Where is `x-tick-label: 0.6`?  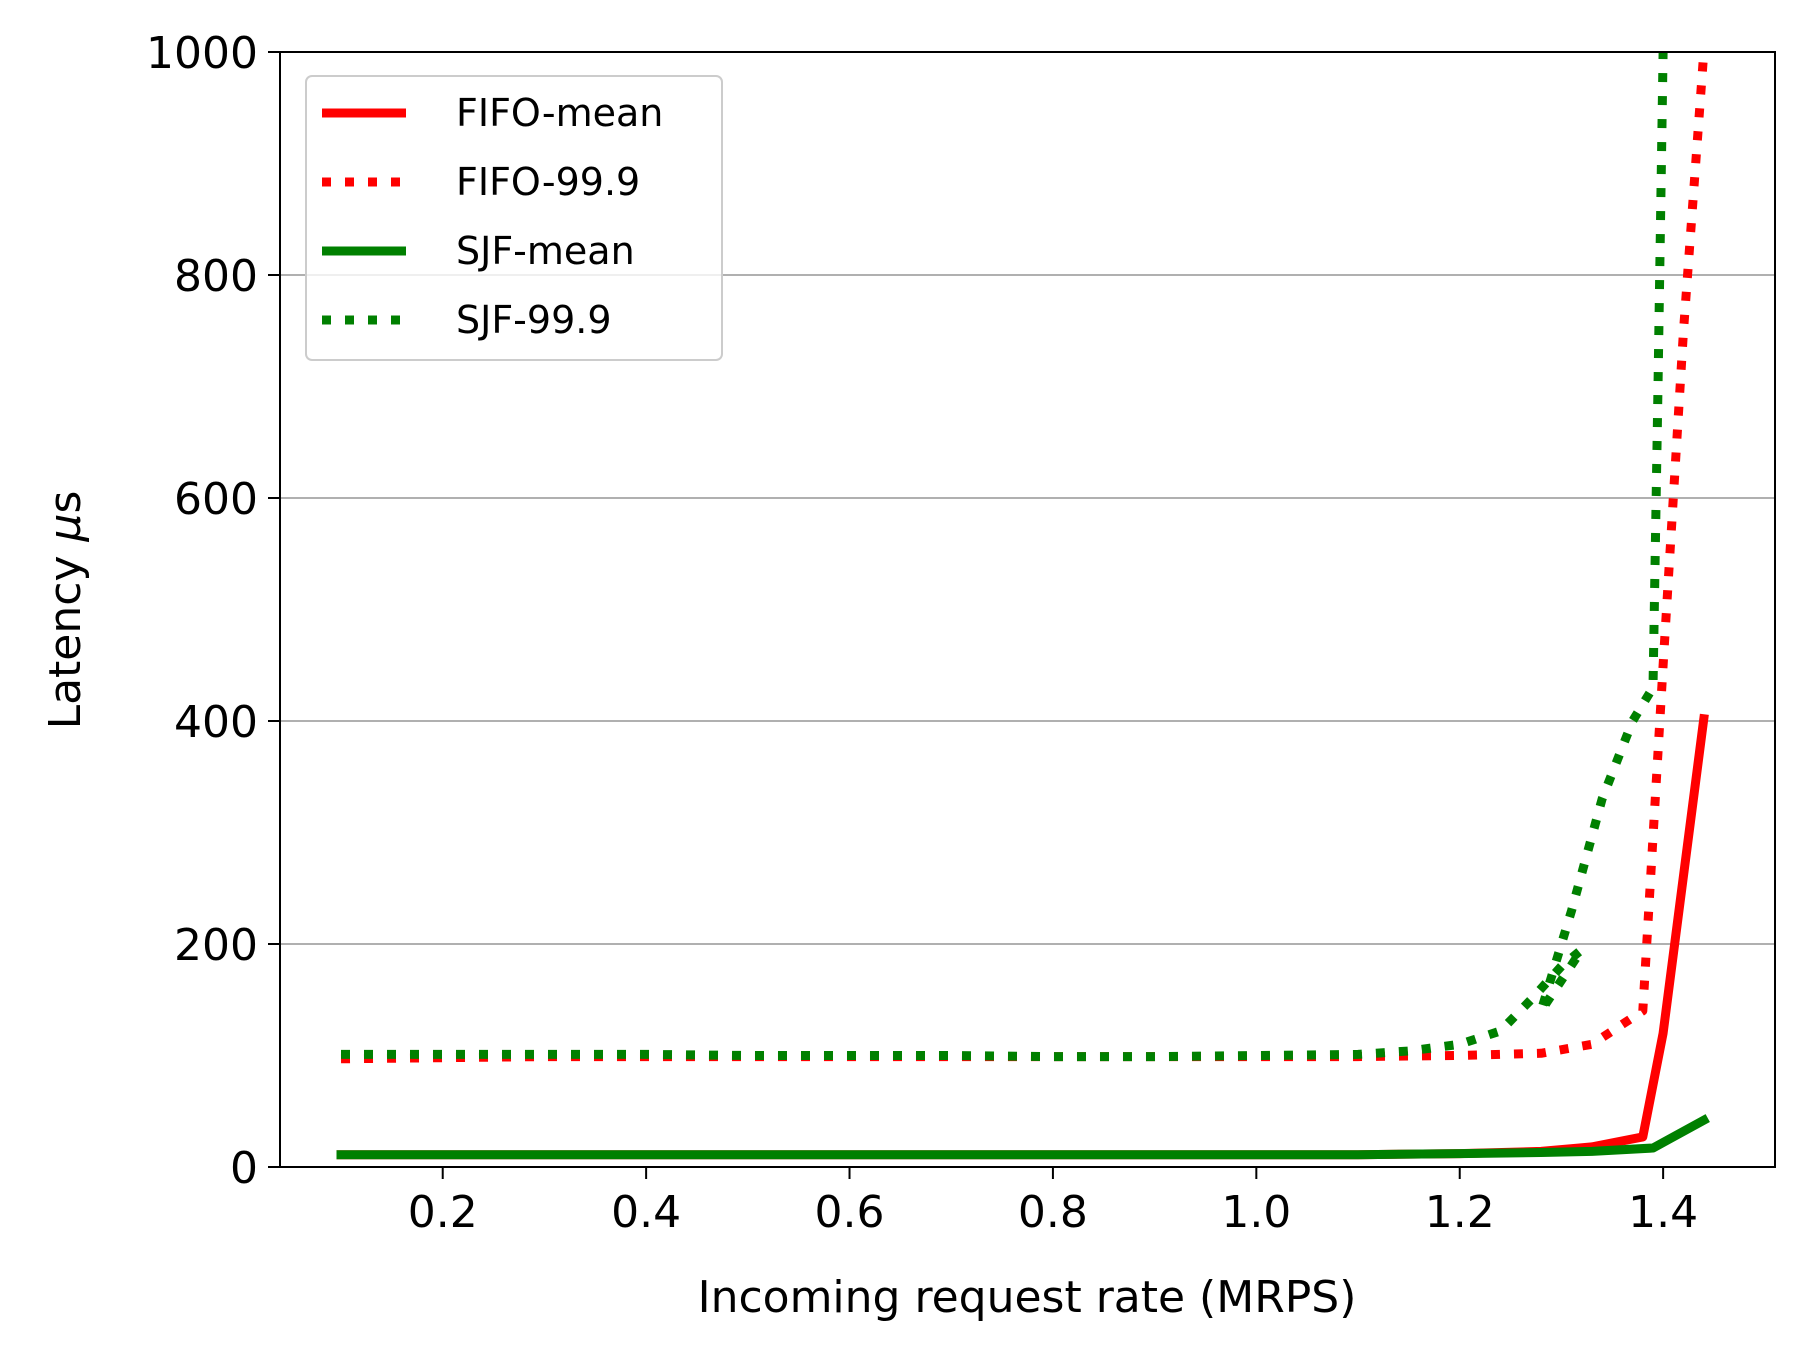
x-tick-label: 0.6 is located at coordinates (850, 1212).